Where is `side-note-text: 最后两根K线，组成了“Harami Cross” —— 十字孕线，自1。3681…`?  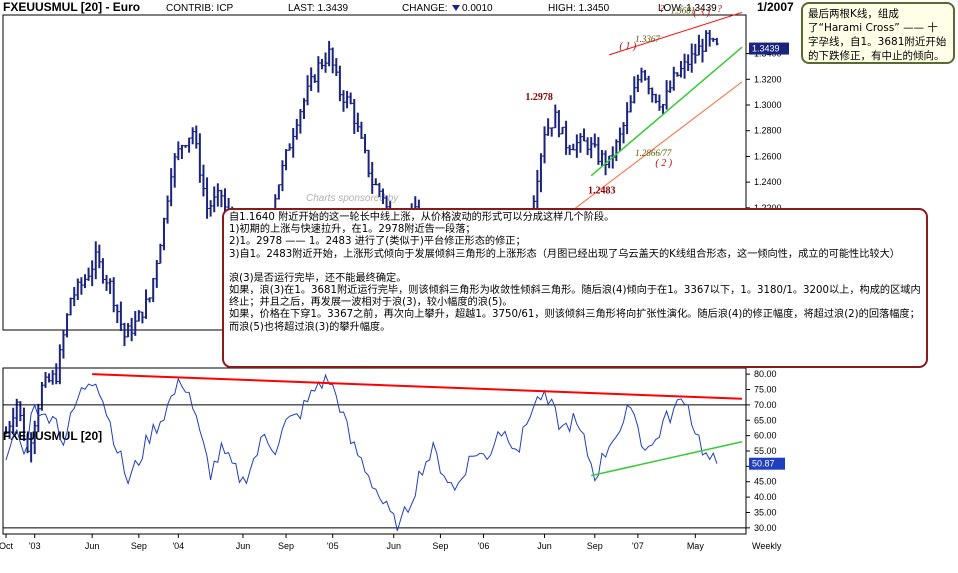
side-note-text: 最后两根K线，组成了“Harami Cross” —— 十字孕线，自1。3681… is located at coordinates (877, 35).